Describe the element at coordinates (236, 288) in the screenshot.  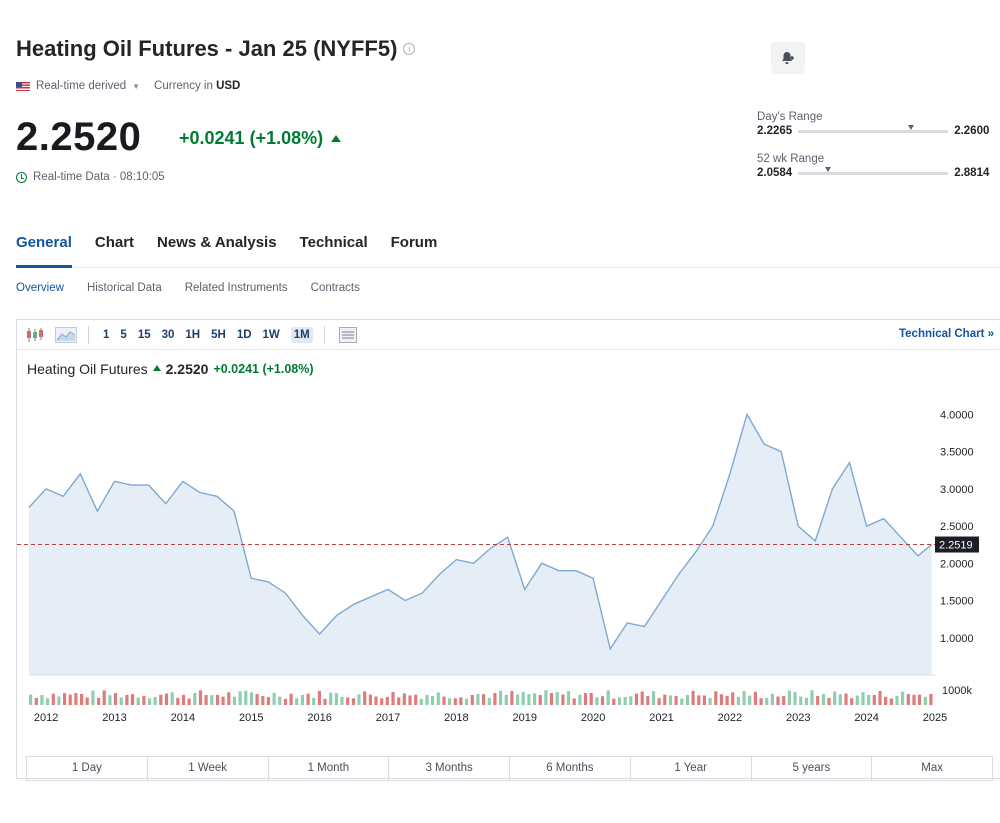
I see `subtab-related-instruments: Related Instruments` at that location.